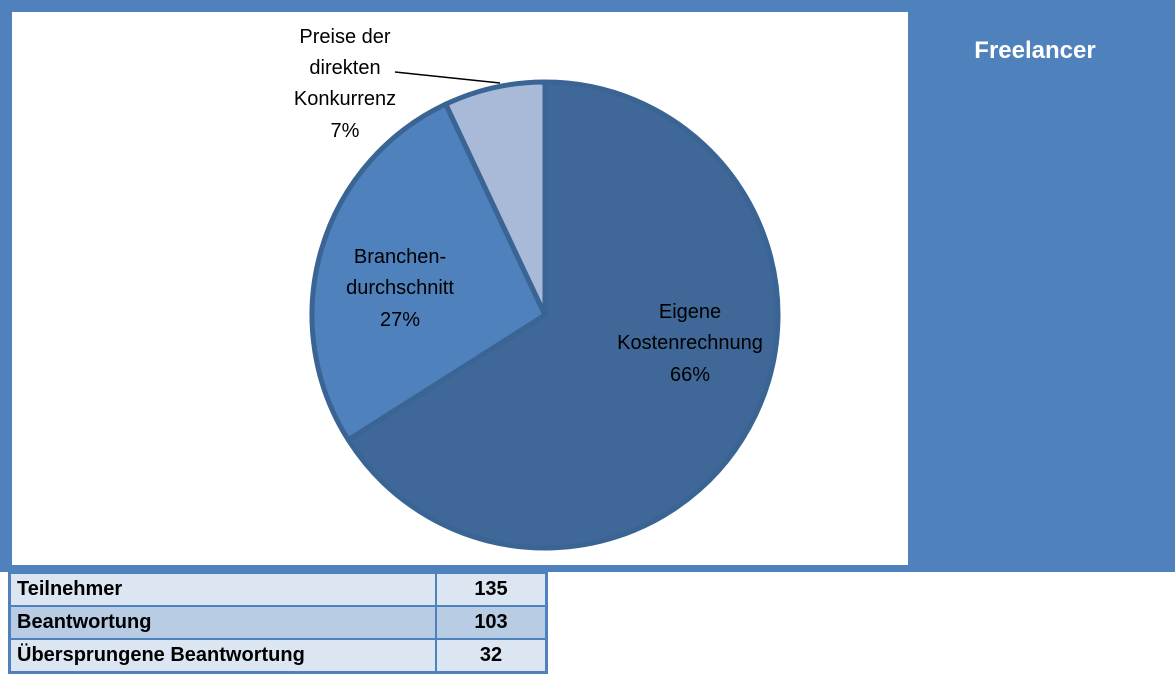 The height and width of the screenshot is (675, 1175). What do you see at coordinates (1034, 50) in the screenshot?
I see `chart-title: Freelancer` at bounding box center [1034, 50].